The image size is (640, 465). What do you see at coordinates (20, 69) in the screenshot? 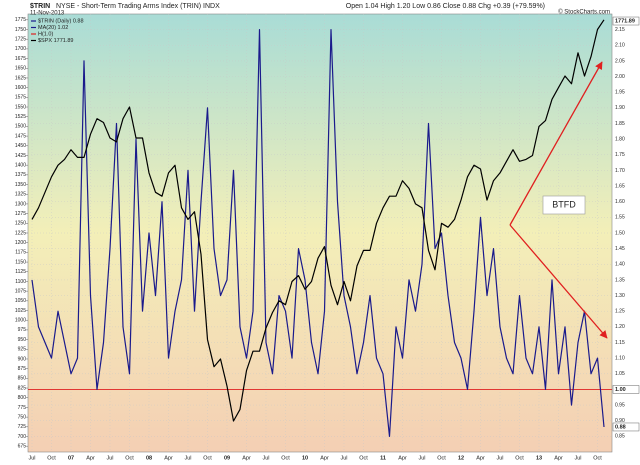
I see `y-tick-label: 1650` at bounding box center [20, 69].